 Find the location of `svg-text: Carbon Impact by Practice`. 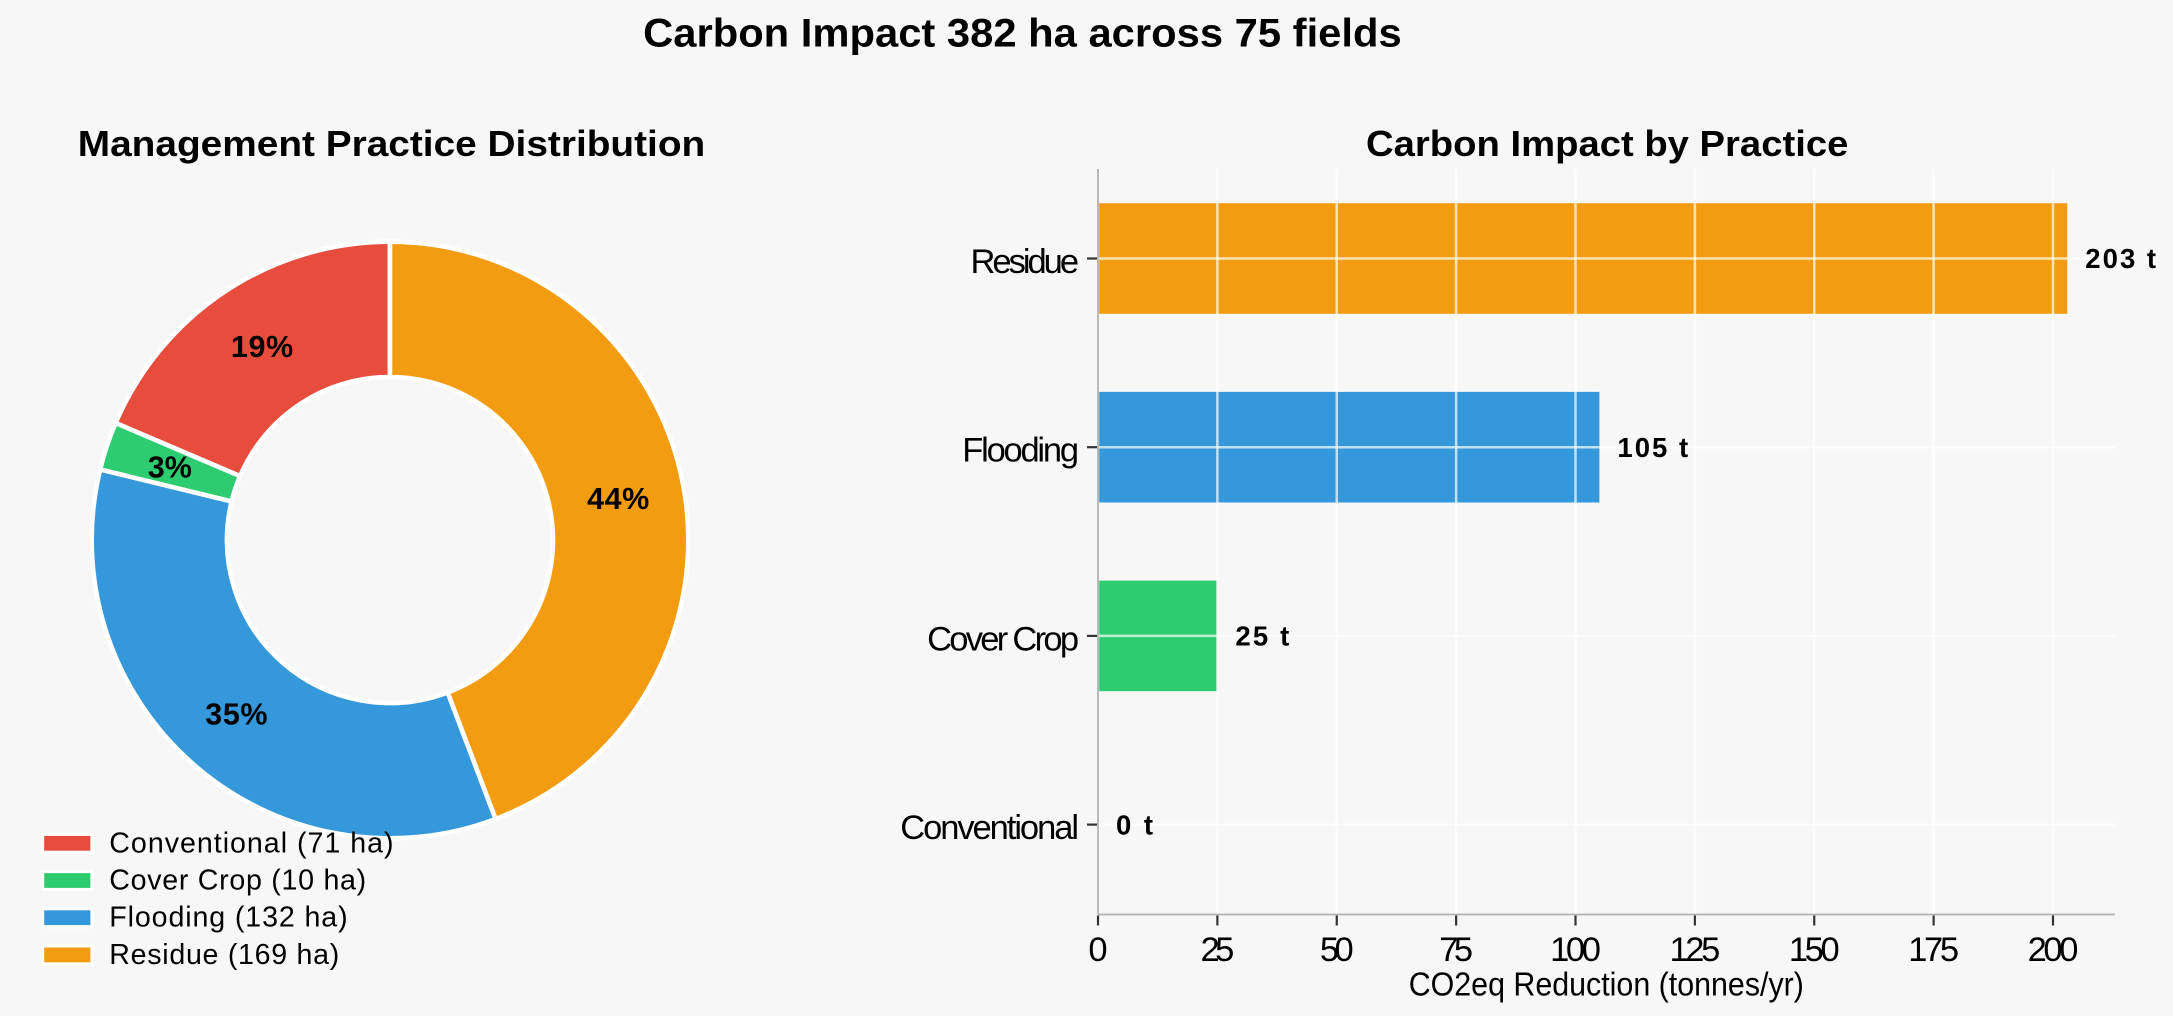

svg-text: Carbon Impact by Practice is located at coordinates (1607, 143).